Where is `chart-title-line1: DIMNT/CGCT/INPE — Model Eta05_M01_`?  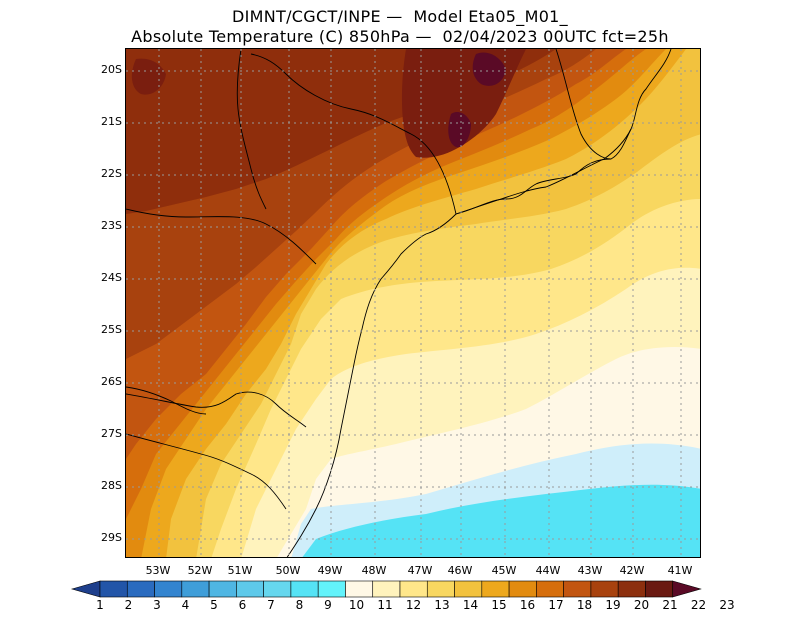
chart-title-line1: DIMNT/CGCT/INPE — Model Eta05_M01_ is located at coordinates (400, 16).